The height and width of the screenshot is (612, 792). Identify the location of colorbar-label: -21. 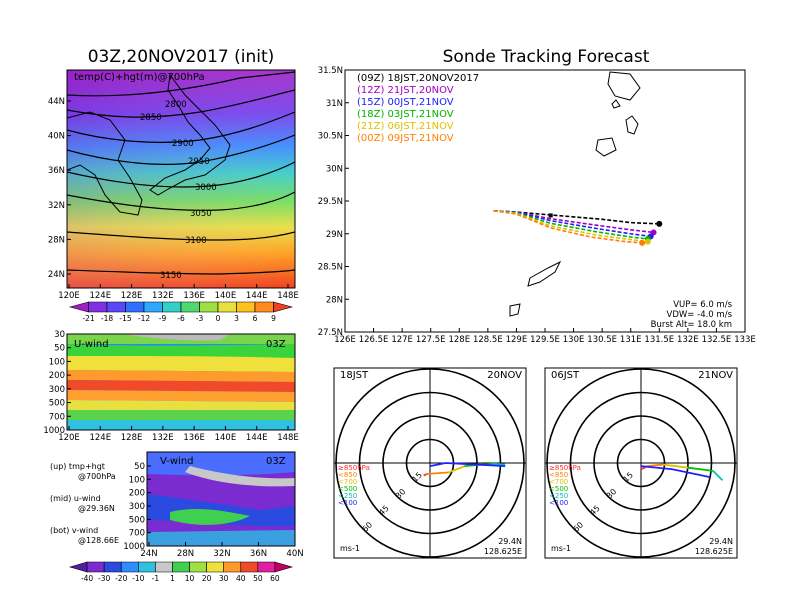
(88, 318).